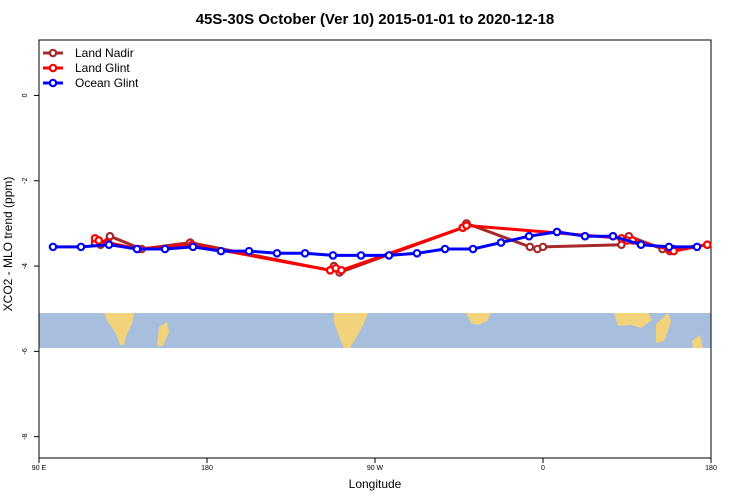  Describe the element at coordinates (25, 95) in the screenshot. I see `y-tick-label: 0` at that location.